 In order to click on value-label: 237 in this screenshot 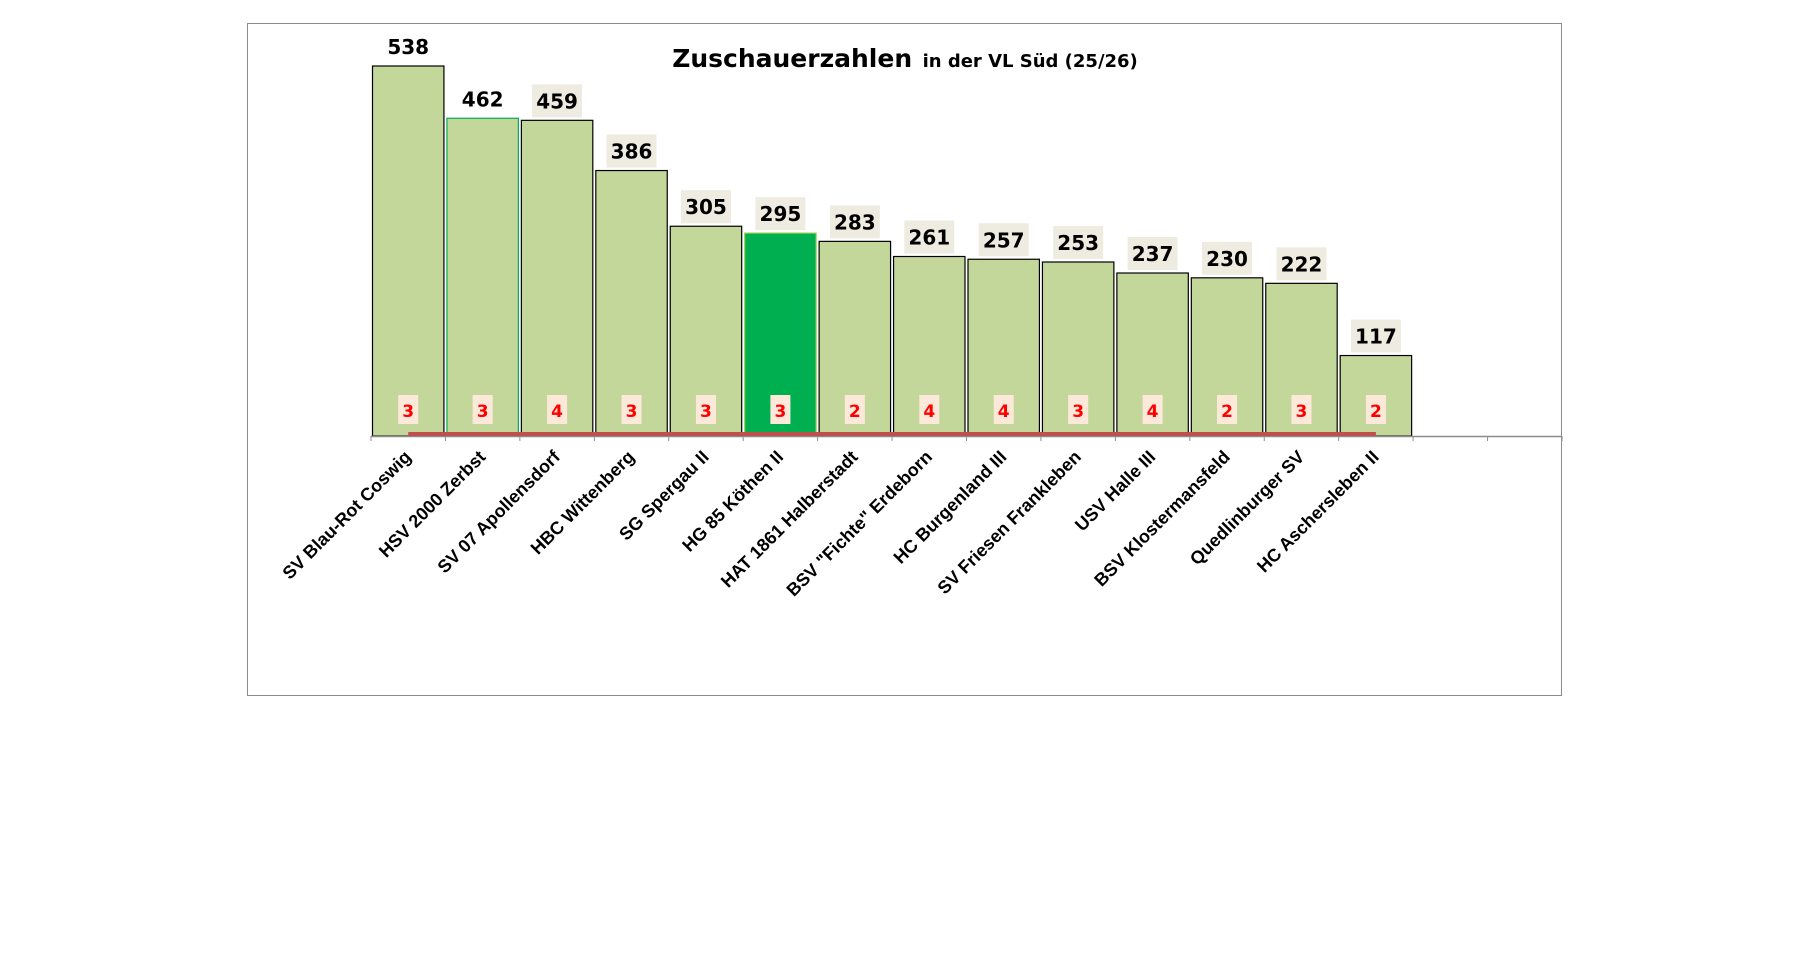, I will do `click(1153, 254)`.